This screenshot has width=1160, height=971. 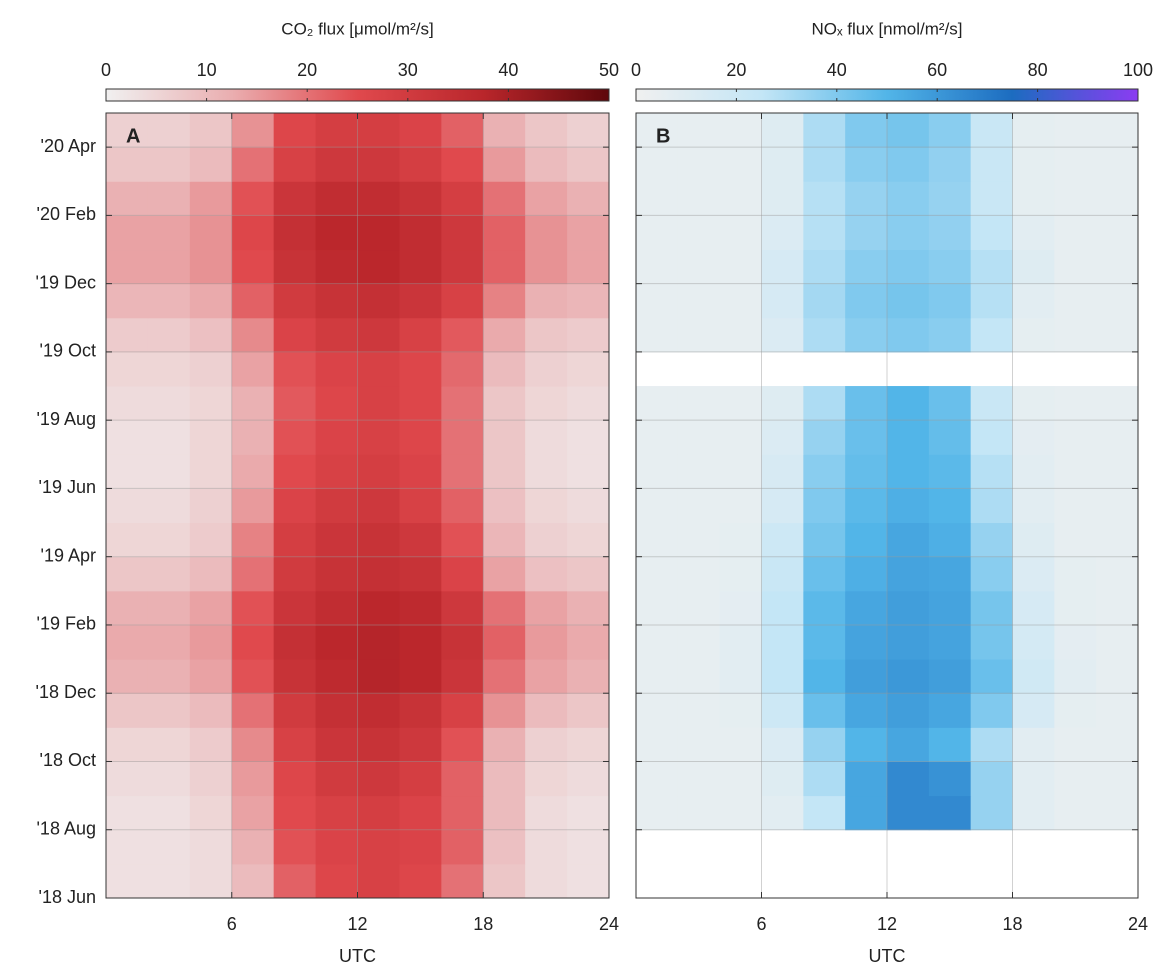 I want to click on colorbar-tick-label: 20, so click(x=736, y=70).